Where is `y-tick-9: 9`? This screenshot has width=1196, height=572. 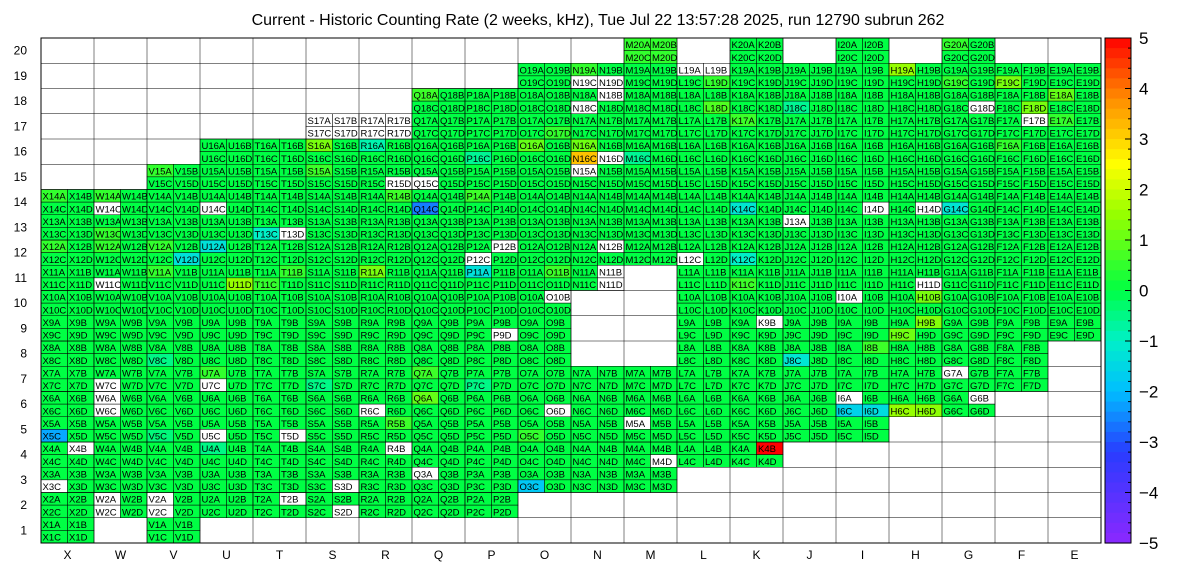 y-tick-9: 9 is located at coordinates (23, 328).